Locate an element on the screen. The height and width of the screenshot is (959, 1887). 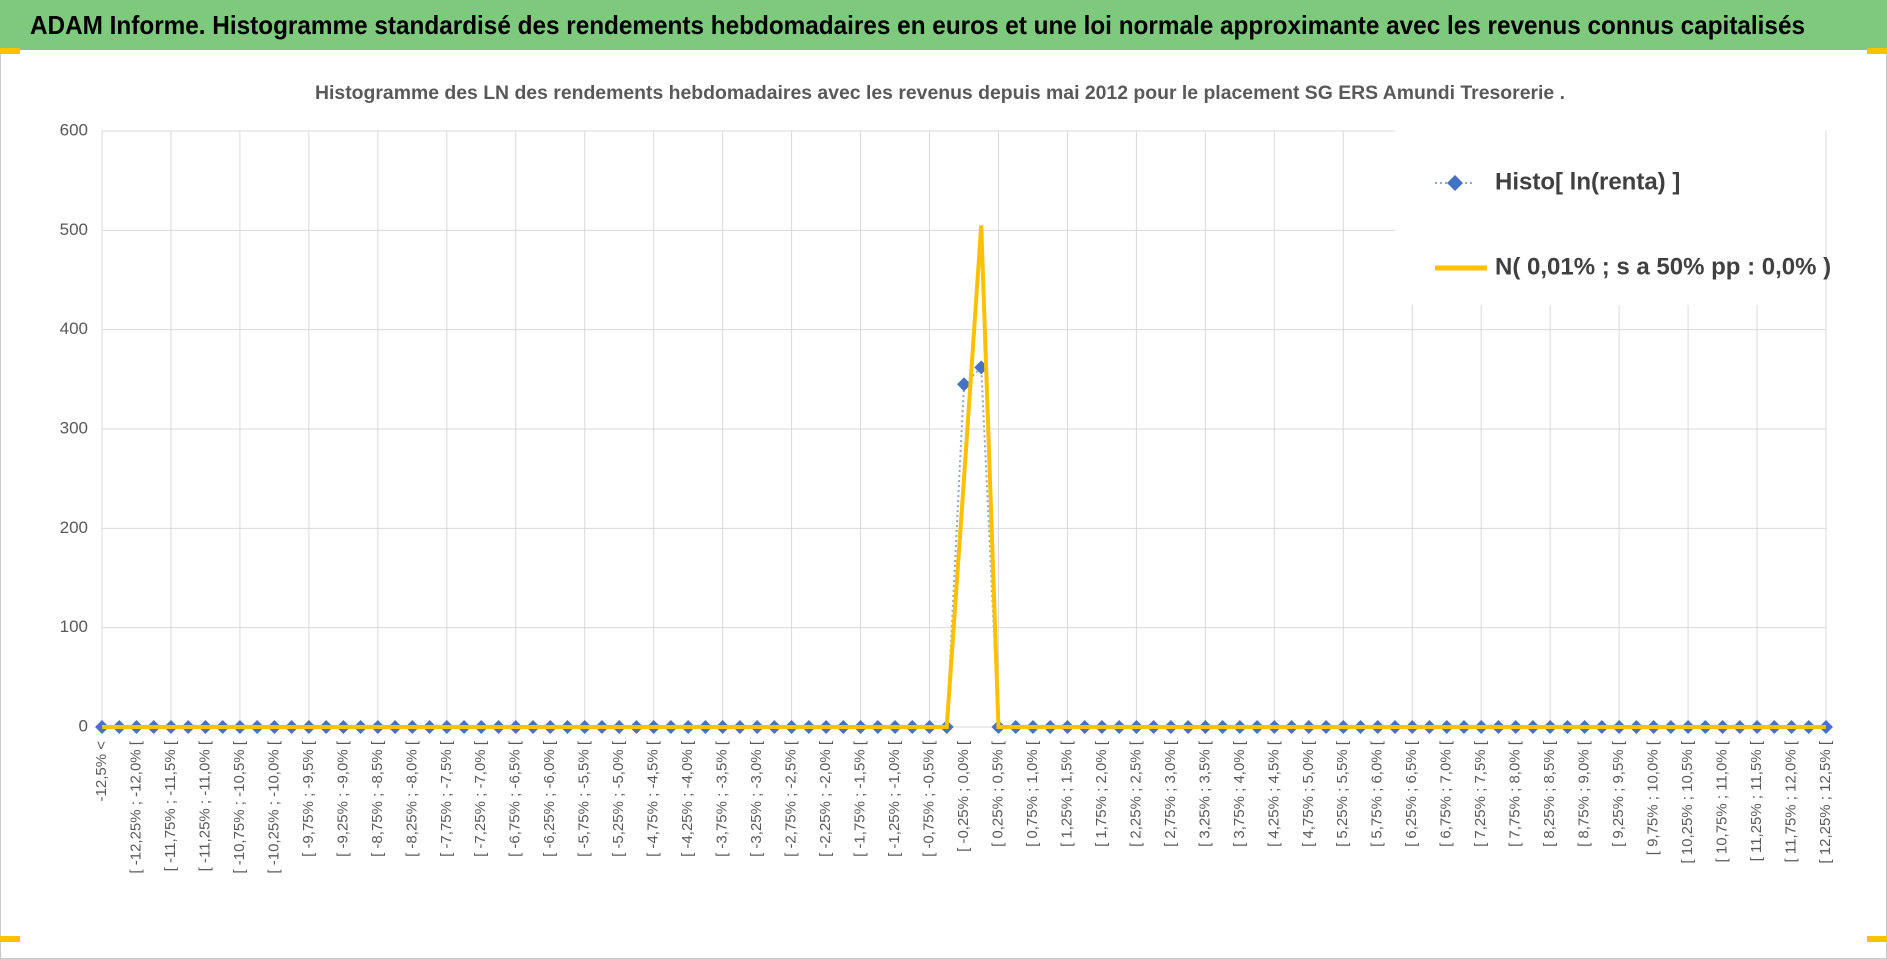
x-tick-label: [ 5,25% ; 5,5% [ is located at coordinates (1342, 793).